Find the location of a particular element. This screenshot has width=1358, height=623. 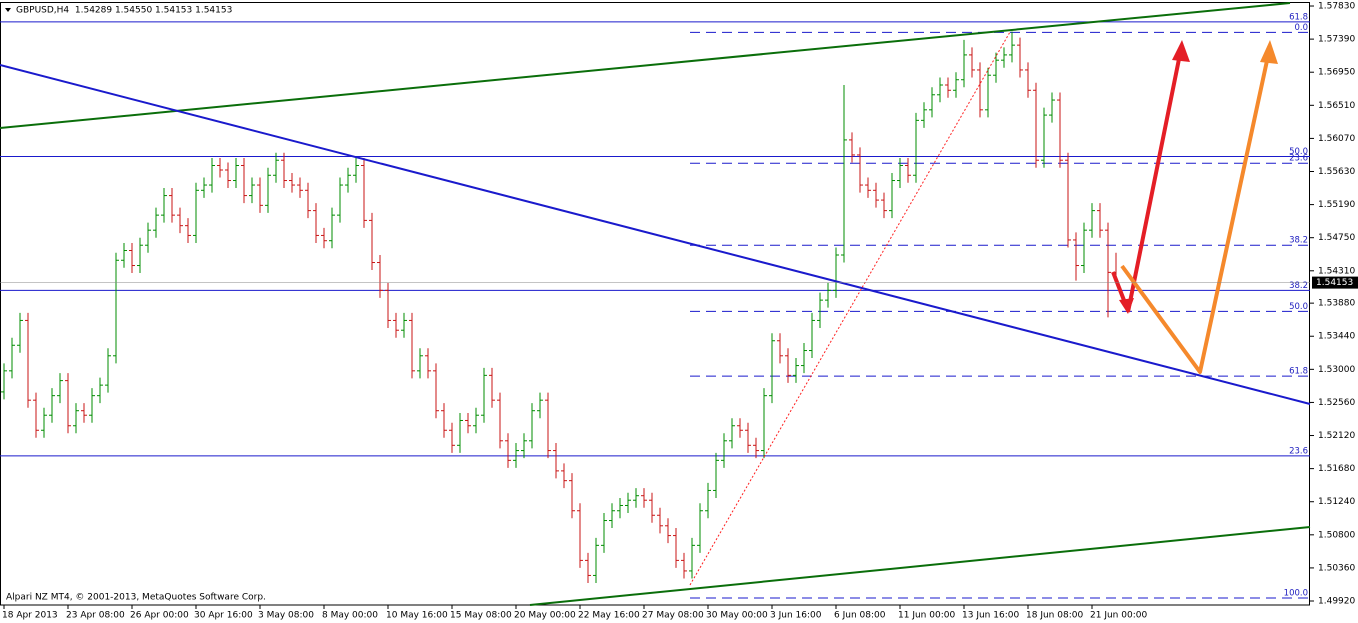

x-tick-label: 13 Jun 16:00 is located at coordinates (990, 616).